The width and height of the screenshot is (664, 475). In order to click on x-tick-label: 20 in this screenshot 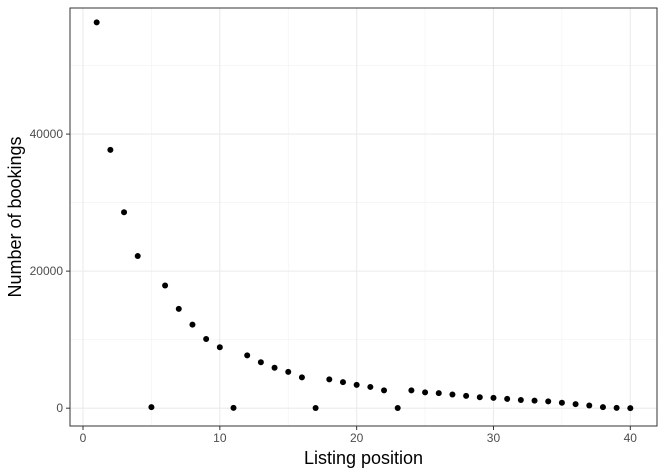, I will do `click(357, 438)`.